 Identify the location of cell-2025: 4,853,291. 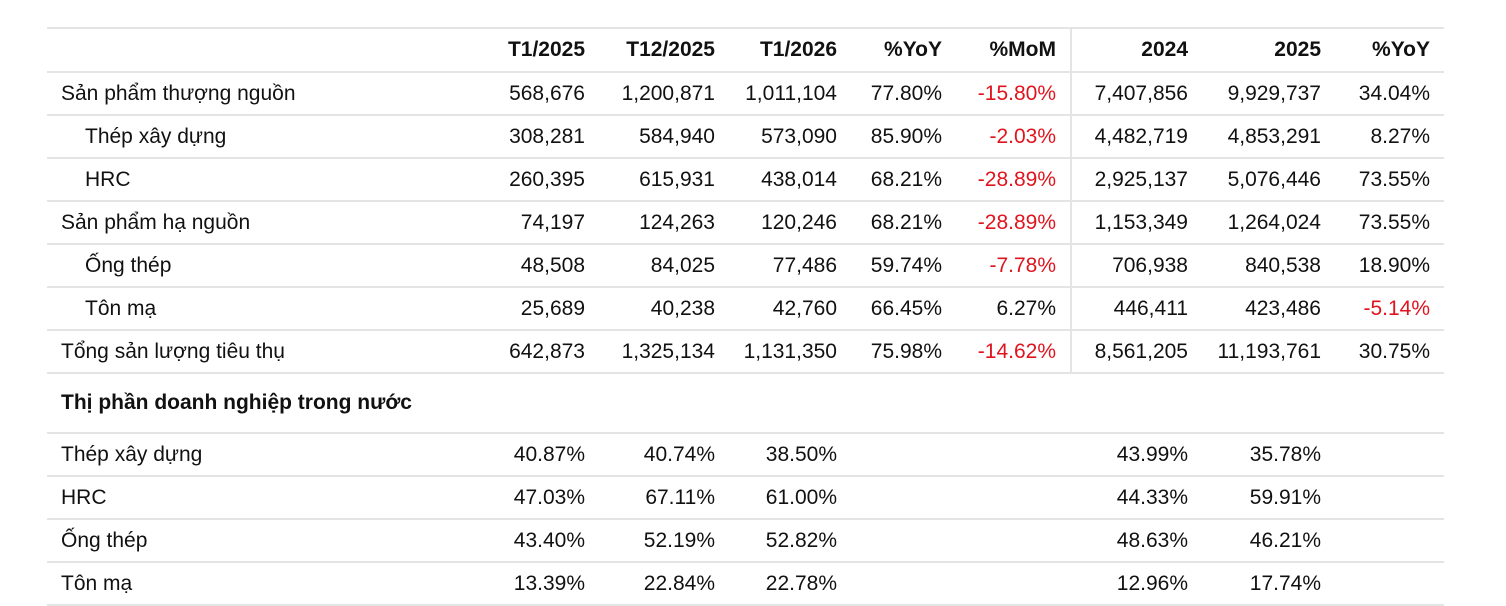
(1268, 137).